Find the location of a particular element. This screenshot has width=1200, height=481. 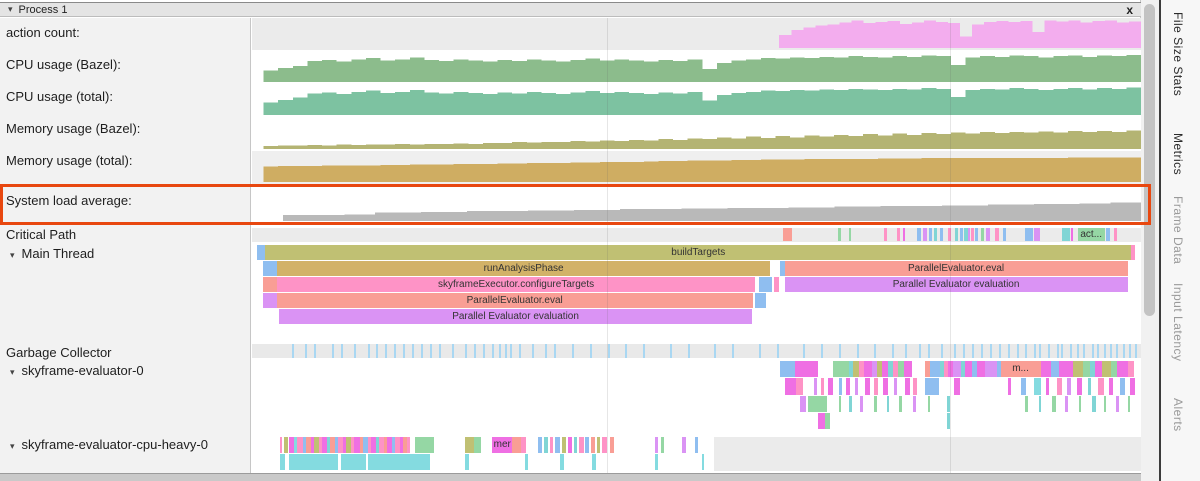

trace-event-bar-labeled: buildTargets is located at coordinates (698, 252).